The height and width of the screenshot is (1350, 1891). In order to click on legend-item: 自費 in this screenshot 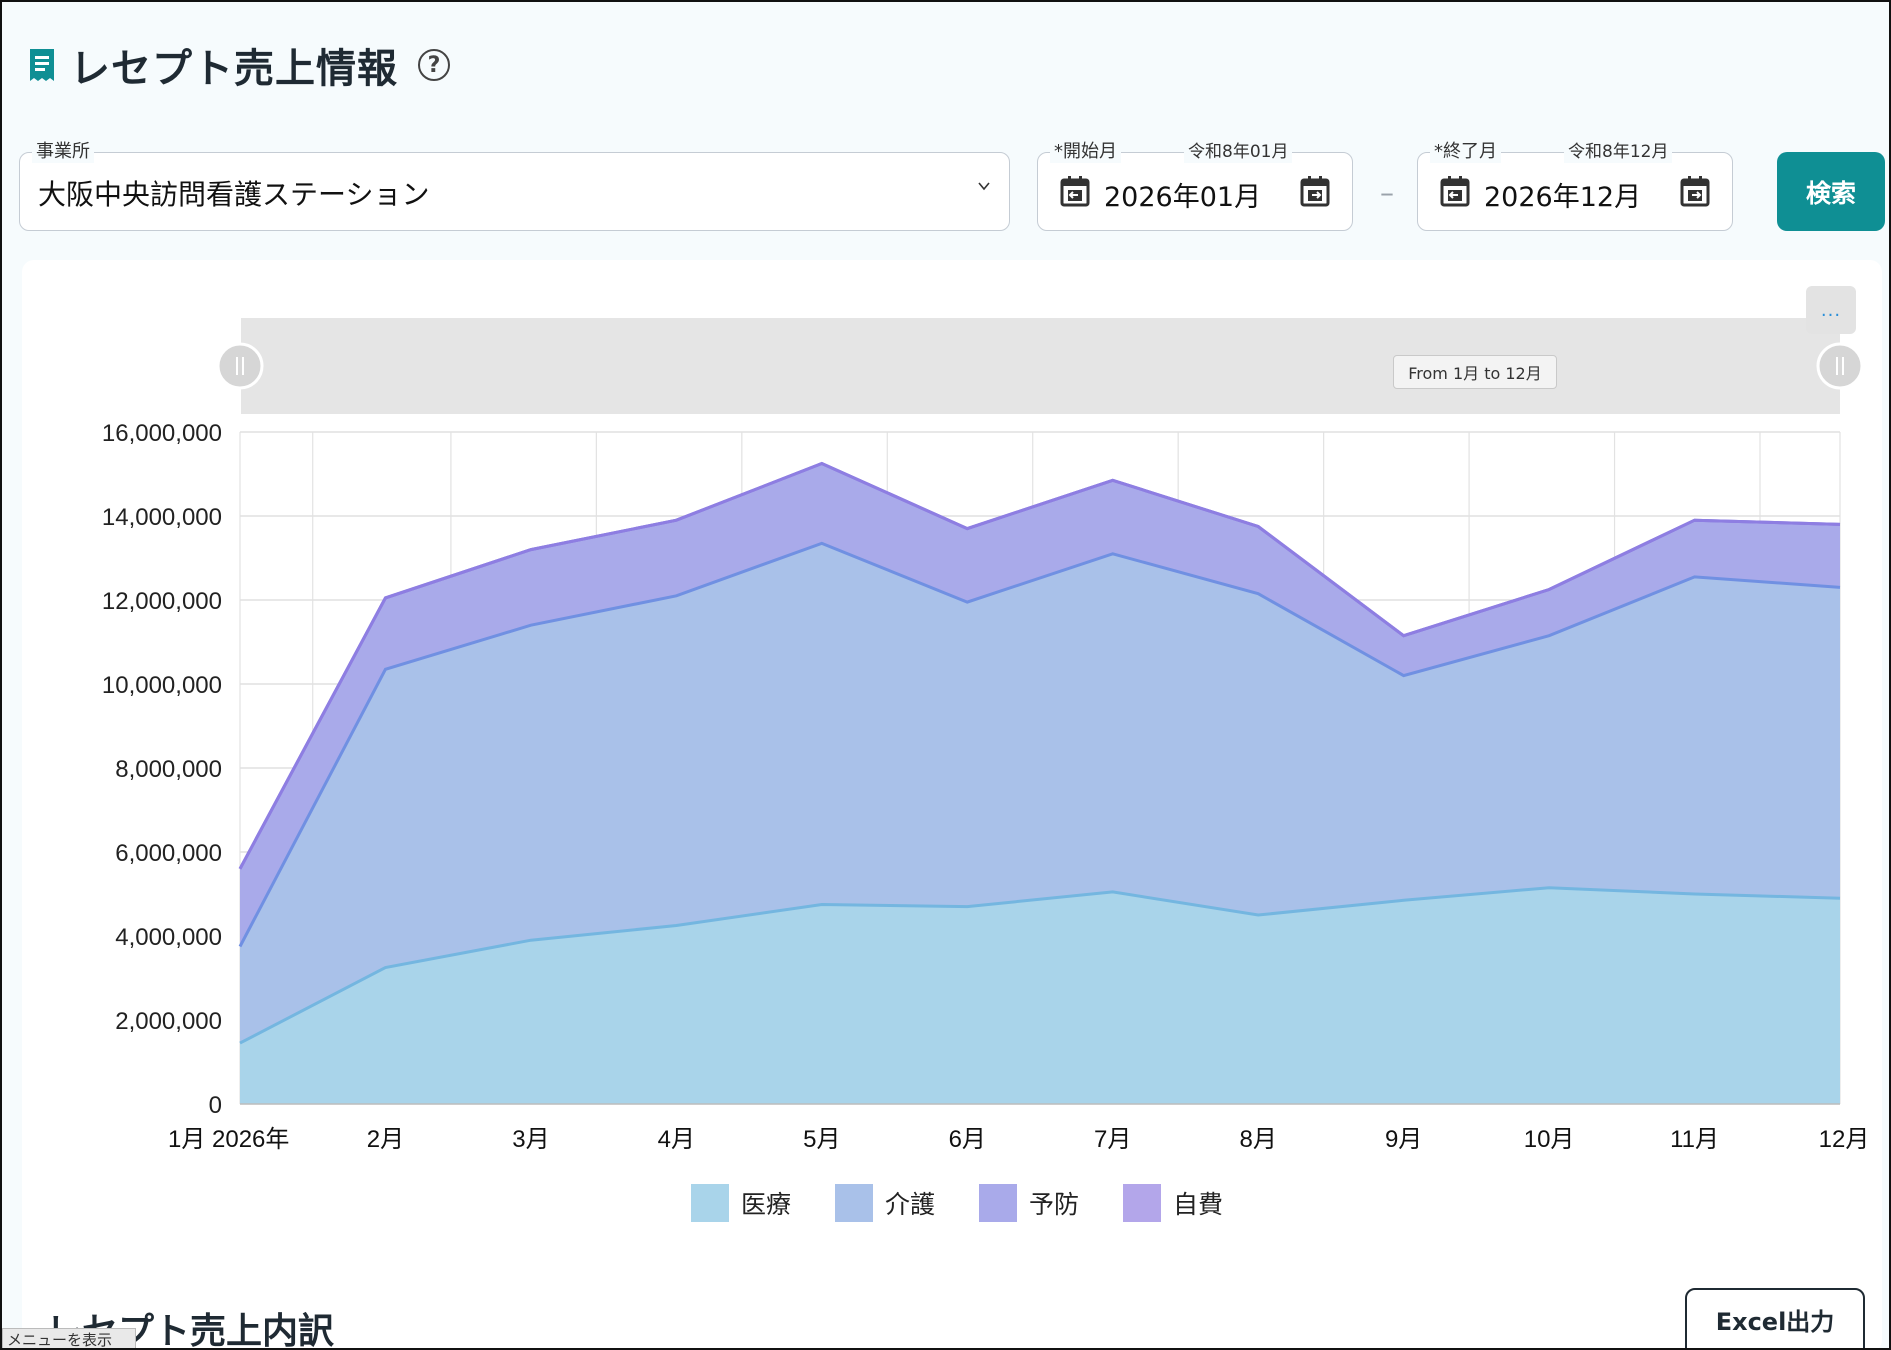, I will do `click(1173, 1203)`.